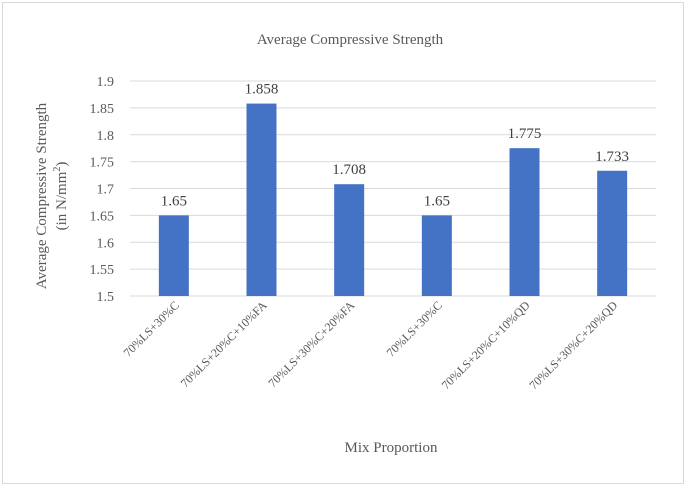  I want to click on y-axis-unit-prefix: (in N/mm, so click(62, 200).